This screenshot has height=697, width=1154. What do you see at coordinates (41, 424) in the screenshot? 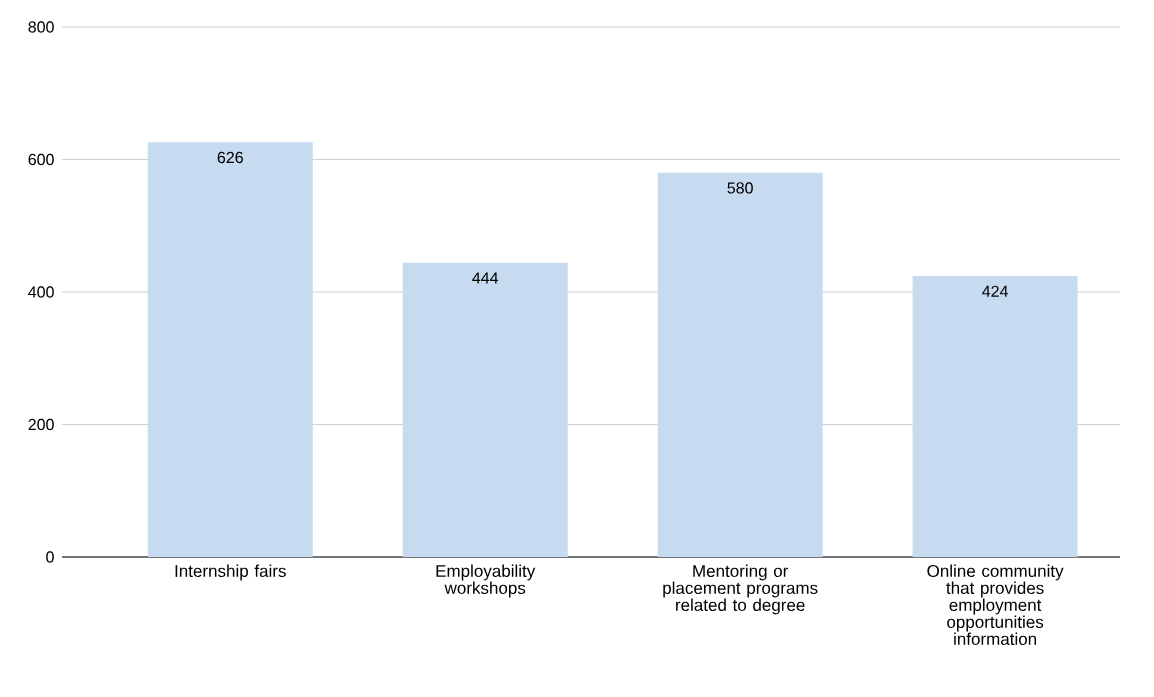
I see `y-tick-label: 200` at bounding box center [41, 424].